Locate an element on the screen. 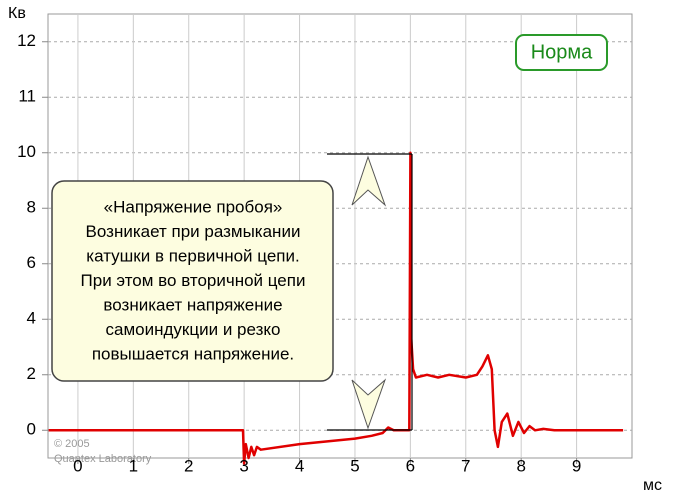 Image resolution: width=677 pixels, height=502 pixels. status-badge is located at coordinates (561, 52).